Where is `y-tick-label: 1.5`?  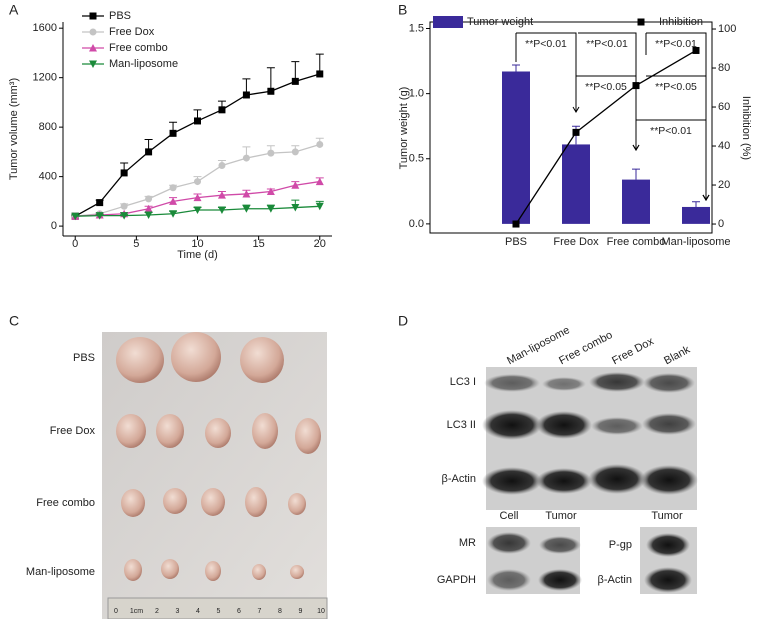 y-tick-label: 1.5 is located at coordinates (416, 28).